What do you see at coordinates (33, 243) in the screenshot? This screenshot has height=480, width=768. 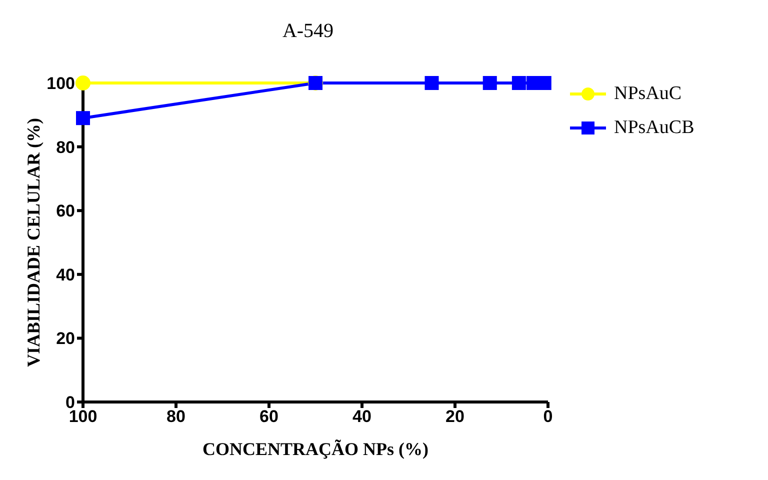 I see `y-axis-title: VIABILIDADE CELULAR (%)` at bounding box center [33, 243].